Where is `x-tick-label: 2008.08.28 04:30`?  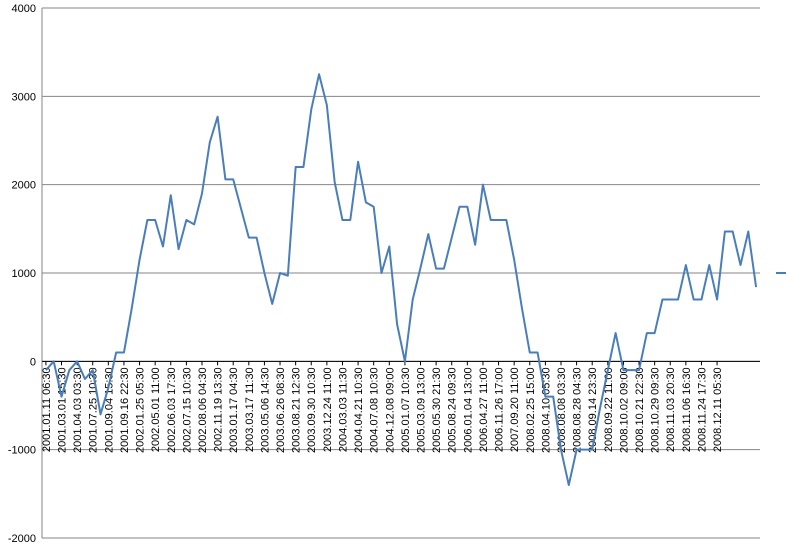
x-tick-label: 2008.08.28 04:30 is located at coordinates (578, 410).